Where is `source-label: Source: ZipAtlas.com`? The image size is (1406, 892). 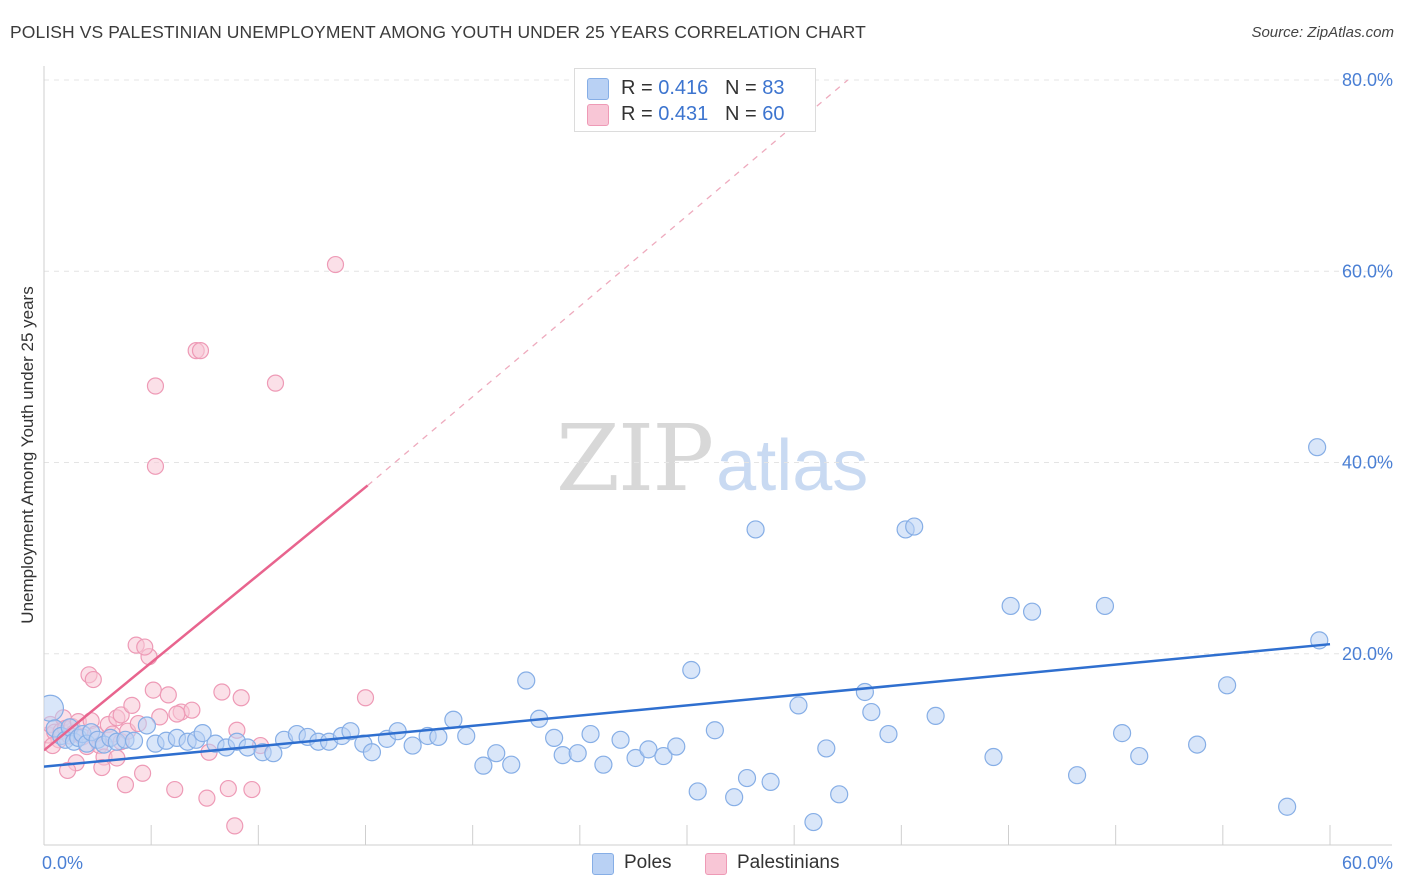
source-label: Source: ZipAtlas.com is located at coordinates (1322, 32).